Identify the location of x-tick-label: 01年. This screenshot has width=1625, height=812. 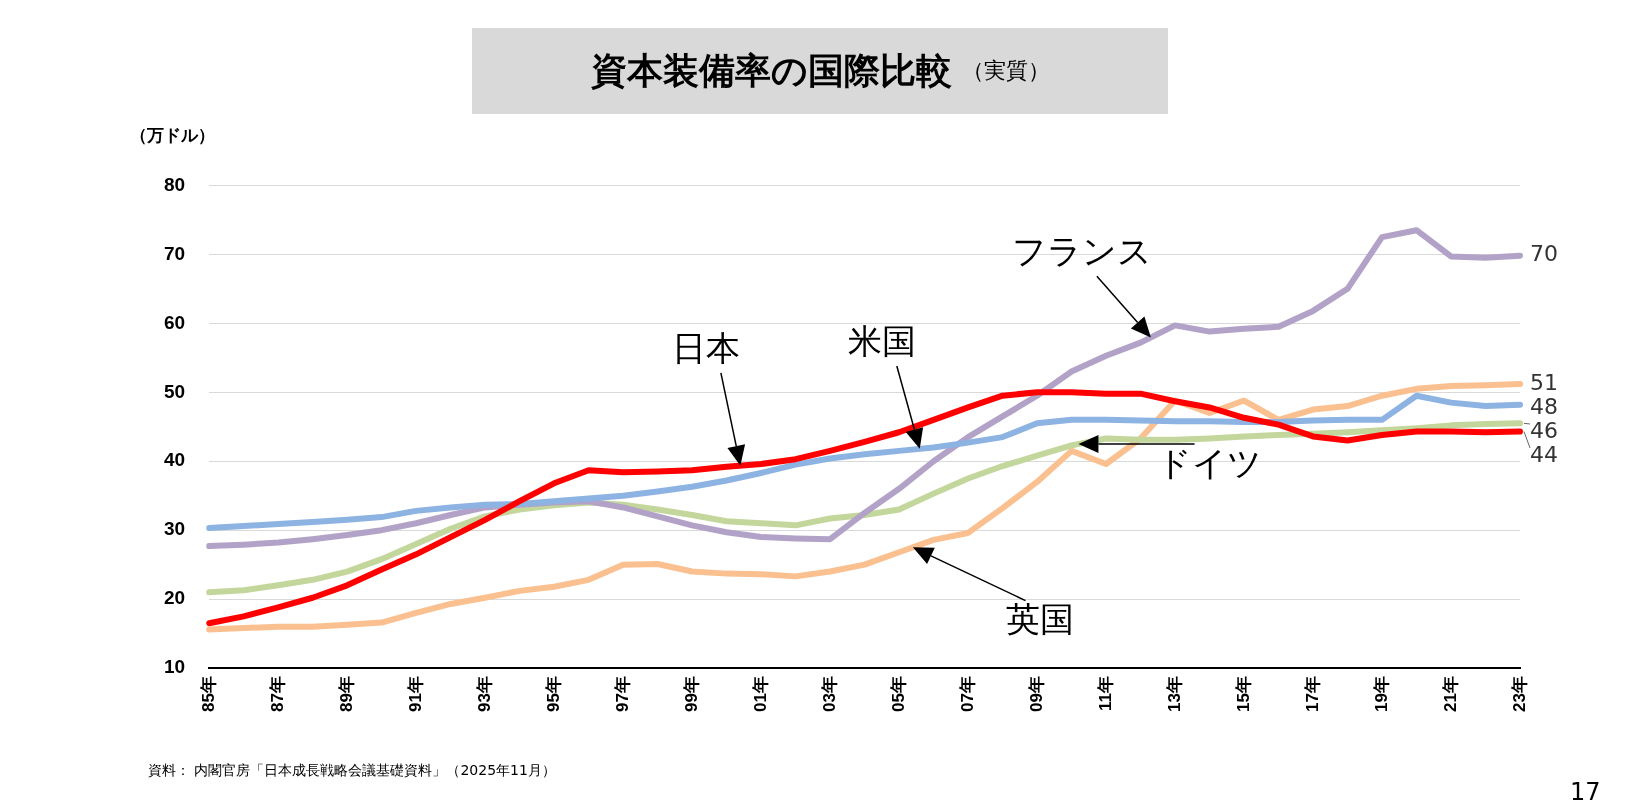
(760, 694).